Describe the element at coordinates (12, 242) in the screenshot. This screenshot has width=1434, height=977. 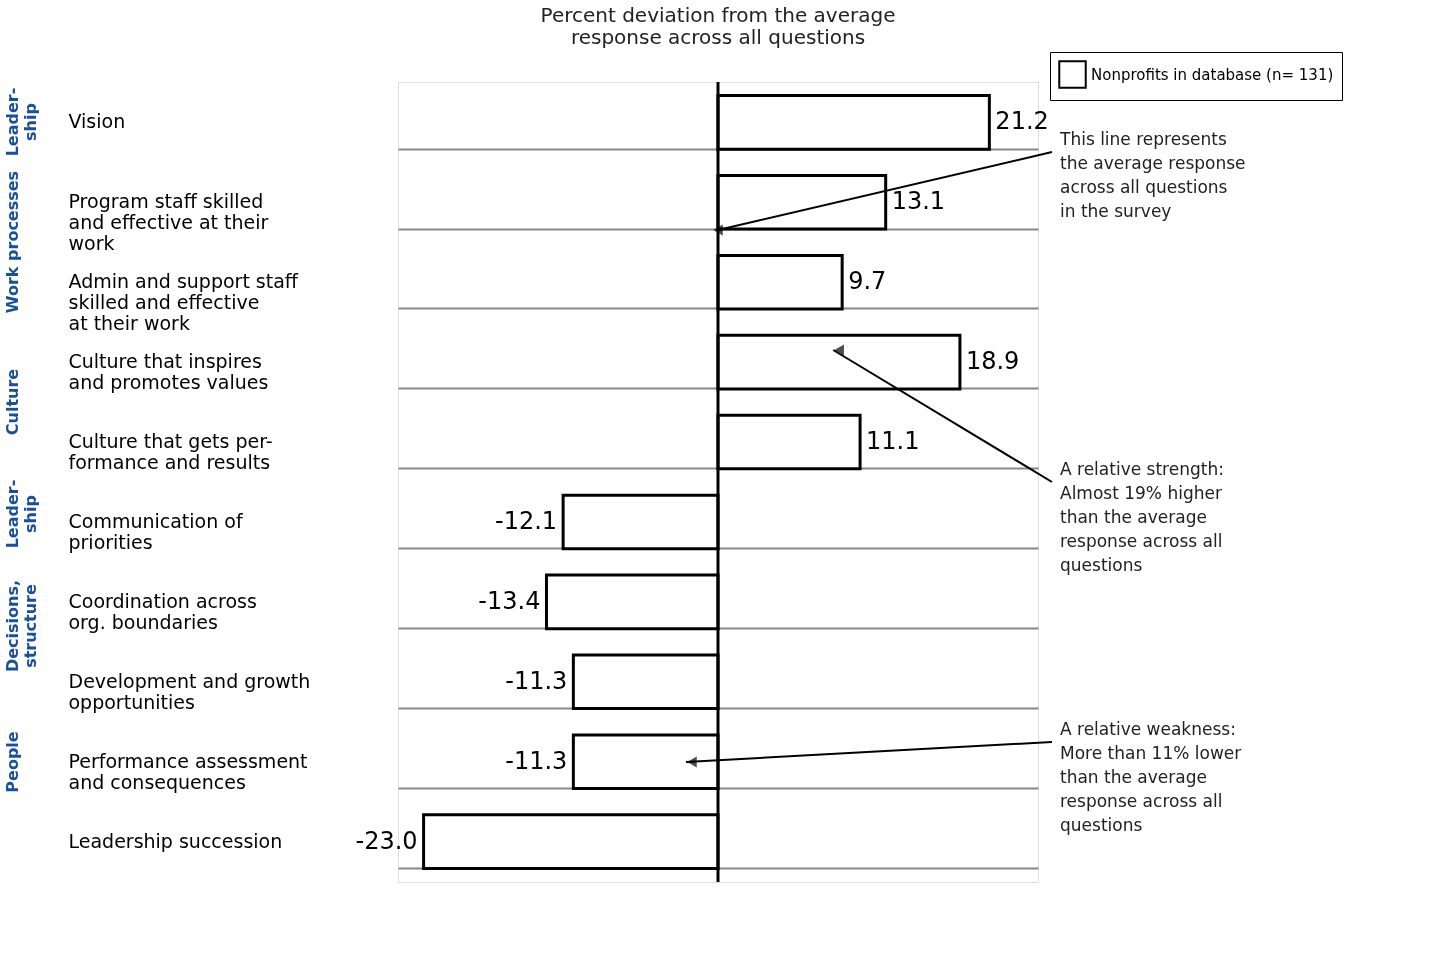
I see `text: Work processes` at that location.